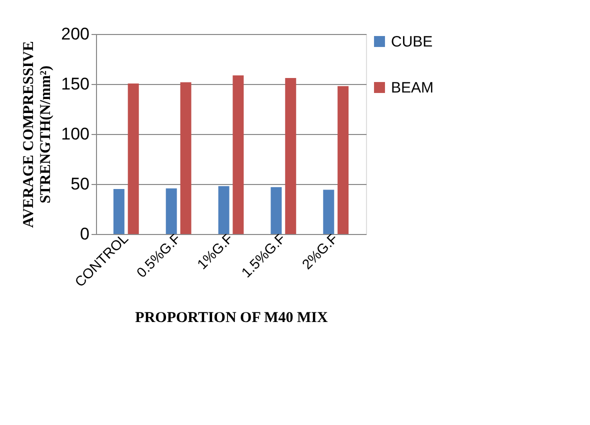 This screenshot has height=425, width=590. I want to click on x-axis-title: PROPORTION OF M40 MIX, so click(231, 318).